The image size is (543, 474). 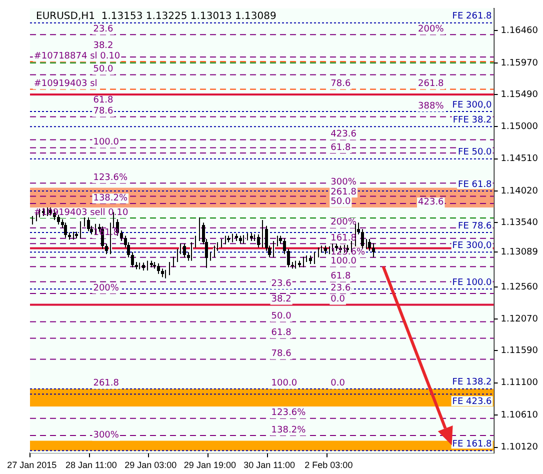 What do you see at coordinates (77, 56) in the screenshot?
I see `annotation: #10718874 sl 0.10` at bounding box center [77, 56].